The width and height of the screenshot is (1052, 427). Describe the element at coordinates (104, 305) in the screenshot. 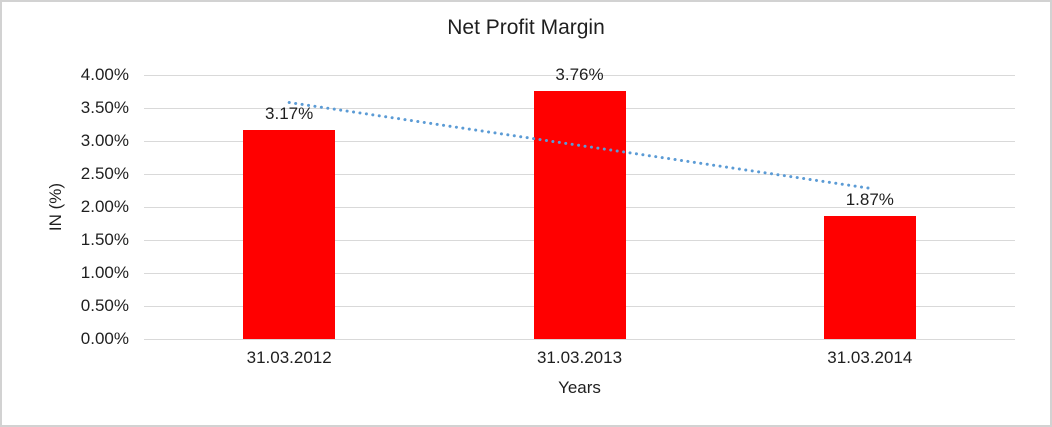

I see `y-tick-label: 0.50%` at that location.